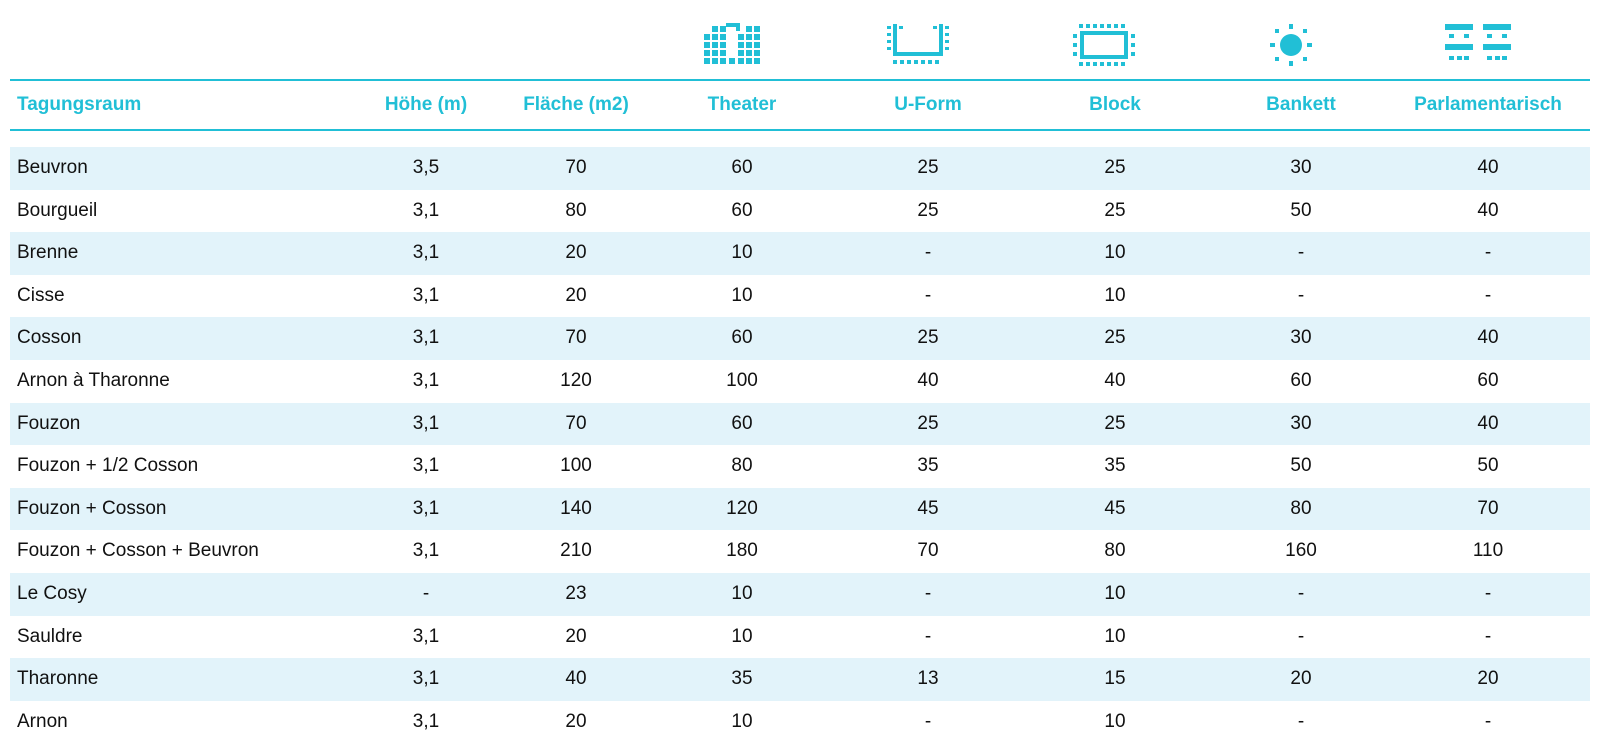 This screenshot has height=746, width=1600. I want to click on room-name: Arnon, so click(42, 721).